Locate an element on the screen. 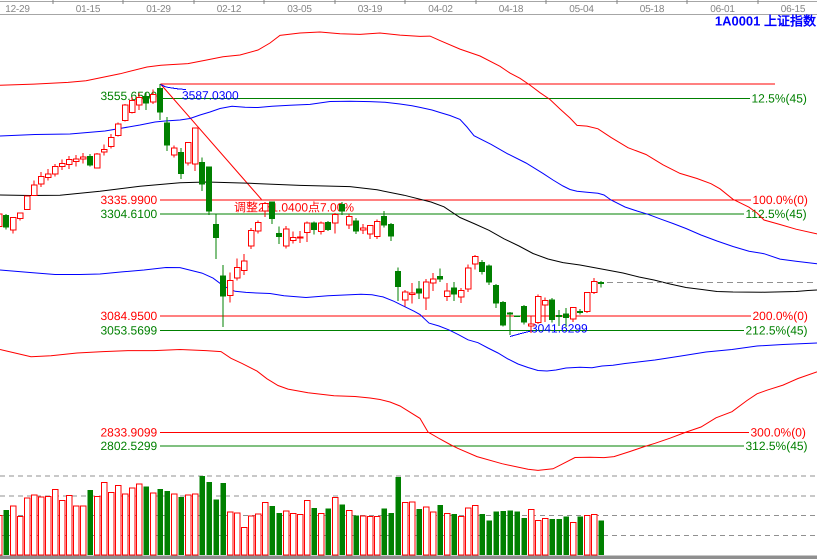 This screenshot has height=559, width=817. svg-text: 01-29 is located at coordinates (158, 9).